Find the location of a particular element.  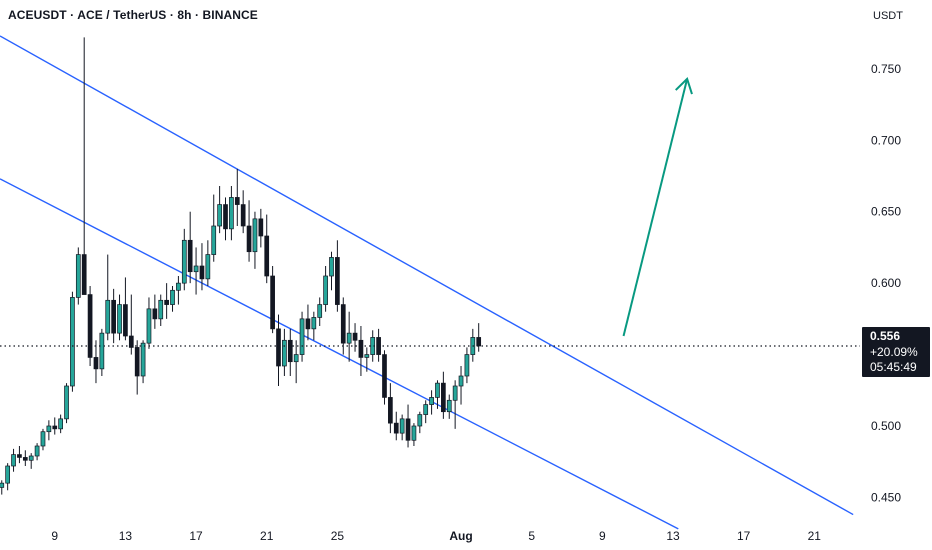

x-tick-label: 5 is located at coordinates (531, 536).